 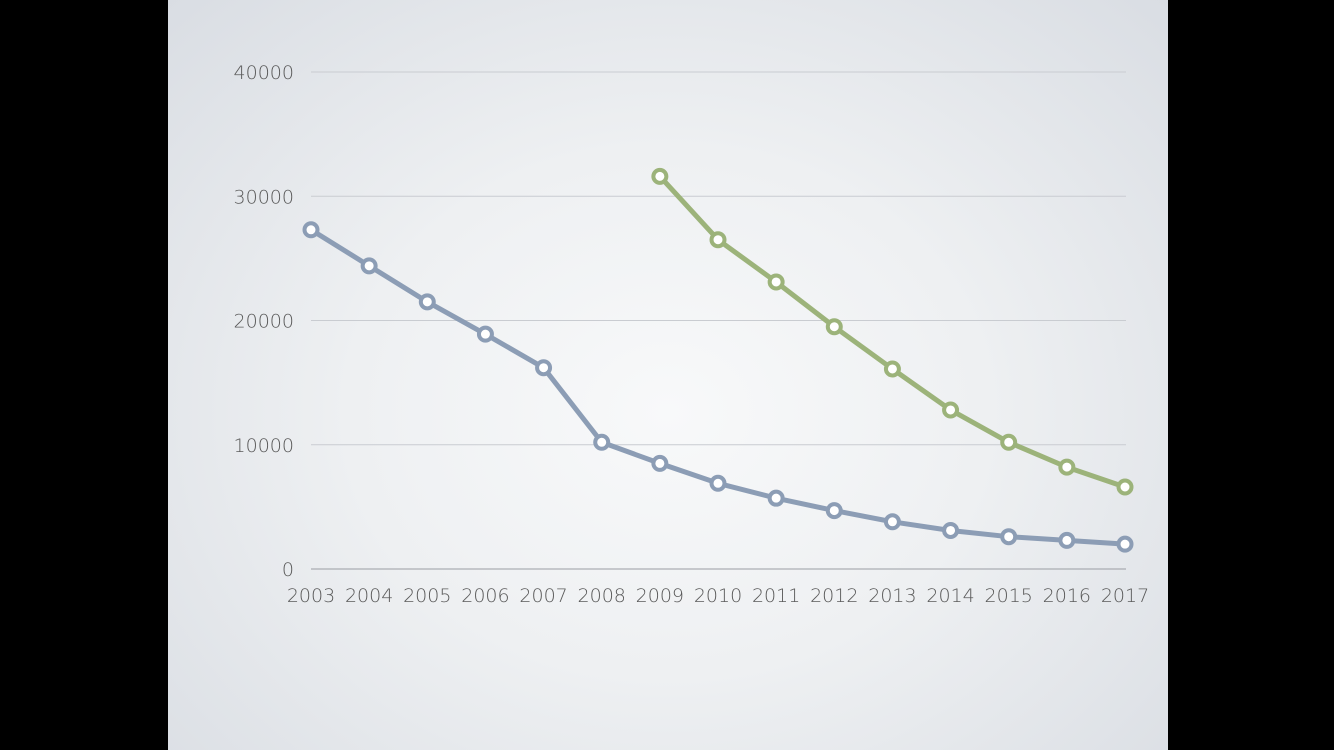 What do you see at coordinates (264, 197) in the screenshot?
I see `y-tick-label: 30000` at bounding box center [264, 197].